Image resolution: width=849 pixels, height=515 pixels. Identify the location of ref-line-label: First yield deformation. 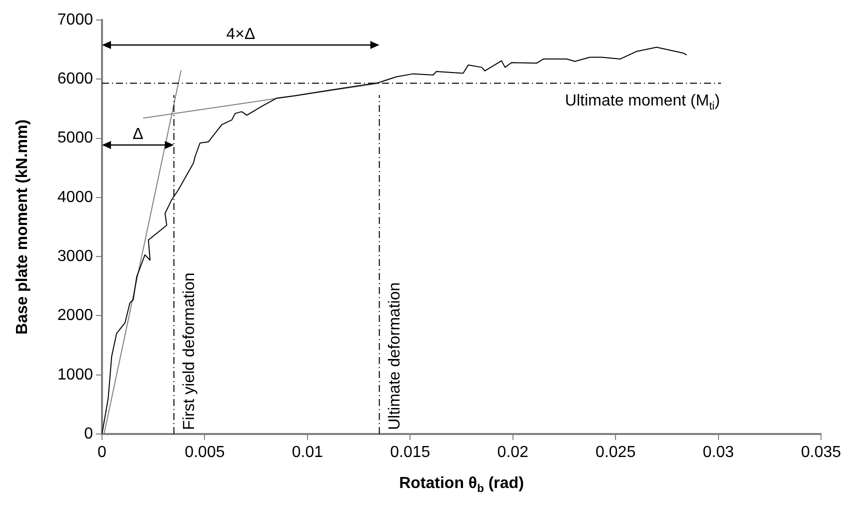
(189, 351).